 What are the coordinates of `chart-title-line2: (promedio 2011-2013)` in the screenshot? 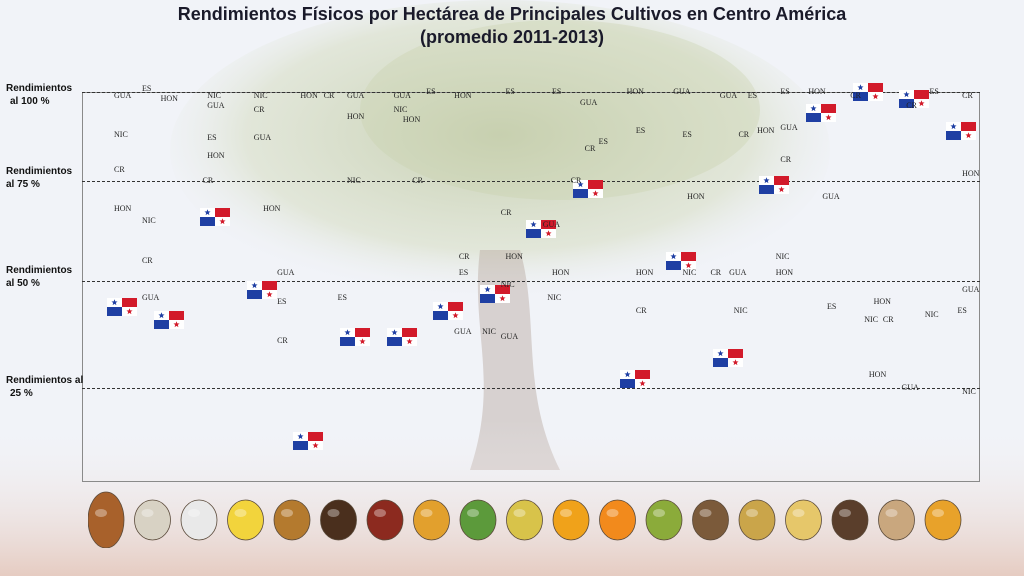 It's located at (512, 37).